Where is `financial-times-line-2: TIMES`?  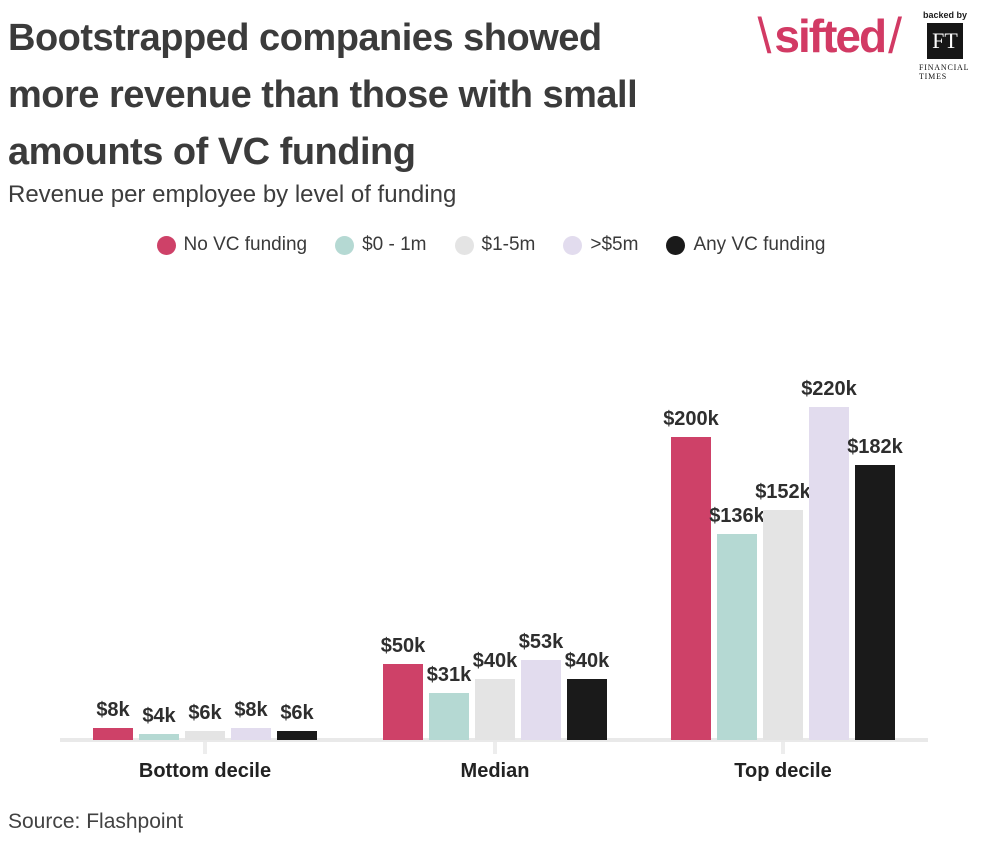
financial-times-line-2: TIMES is located at coordinates (933, 76).